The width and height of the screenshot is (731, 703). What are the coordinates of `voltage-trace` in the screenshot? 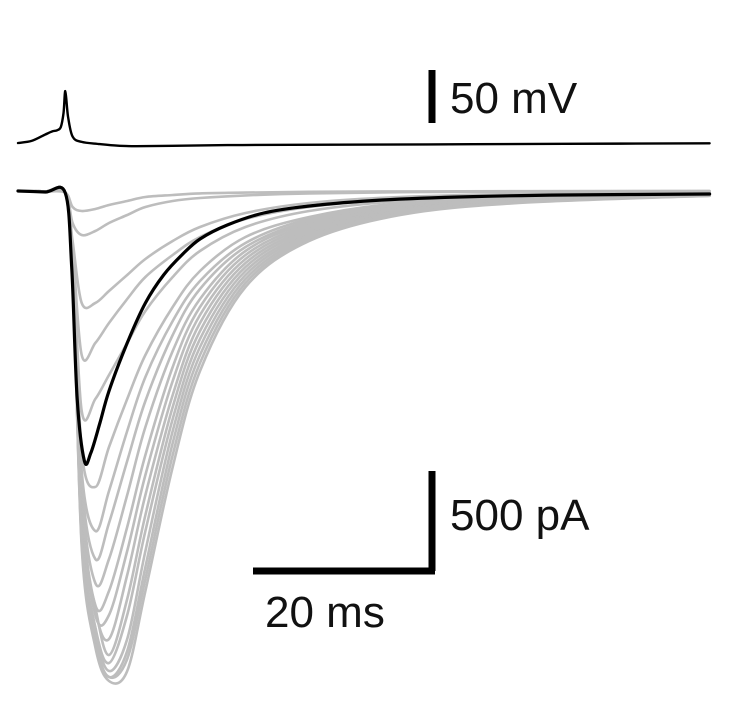 It's located at (363, 118).